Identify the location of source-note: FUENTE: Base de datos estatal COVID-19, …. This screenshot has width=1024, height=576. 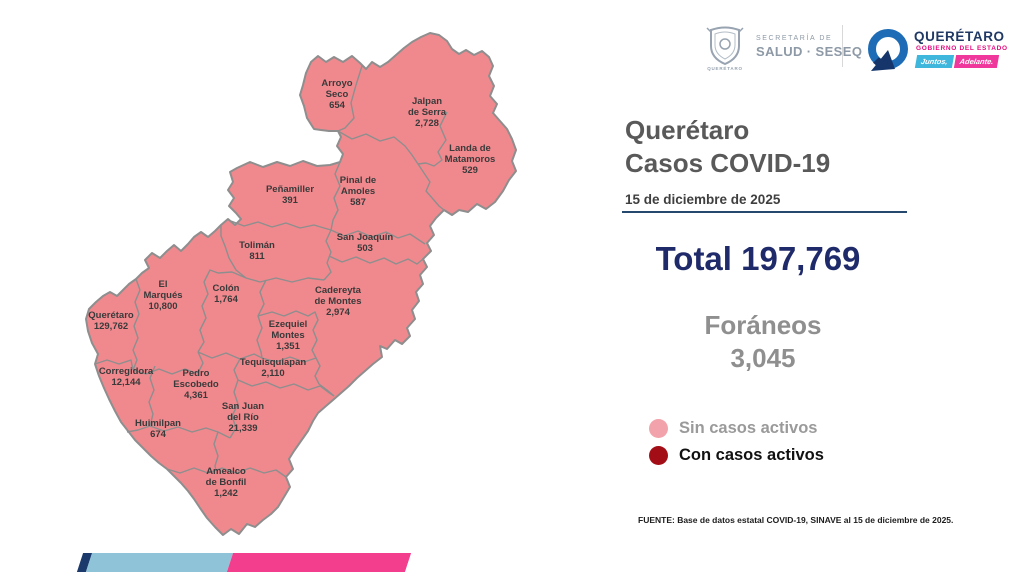
(796, 520).